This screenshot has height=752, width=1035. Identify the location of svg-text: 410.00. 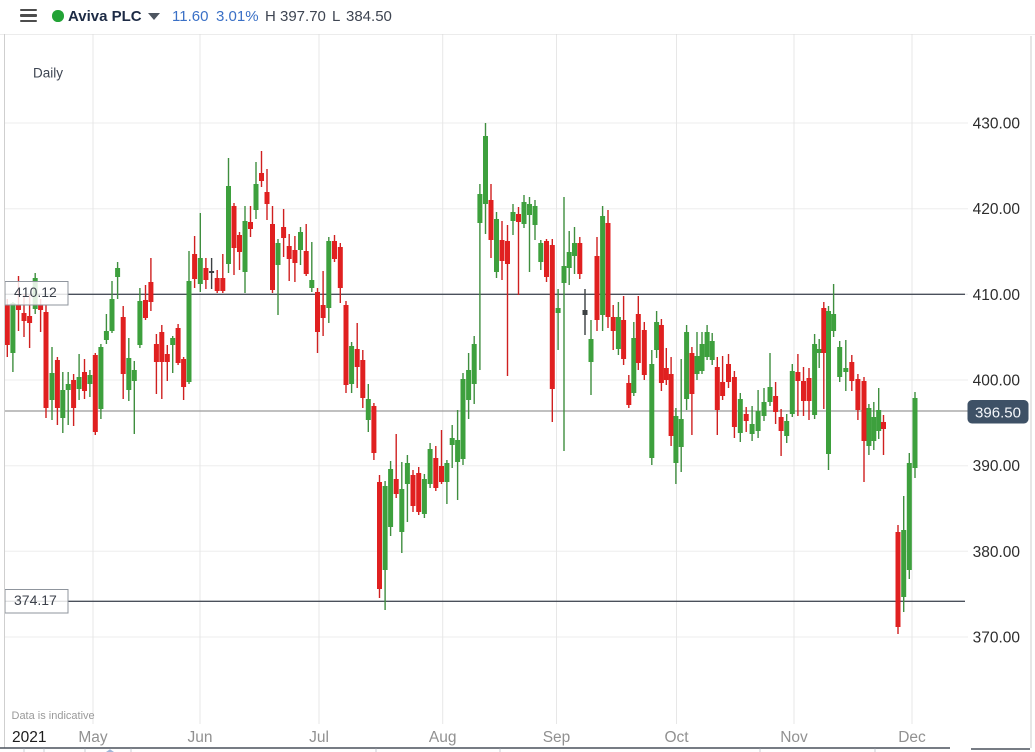
(997, 295).